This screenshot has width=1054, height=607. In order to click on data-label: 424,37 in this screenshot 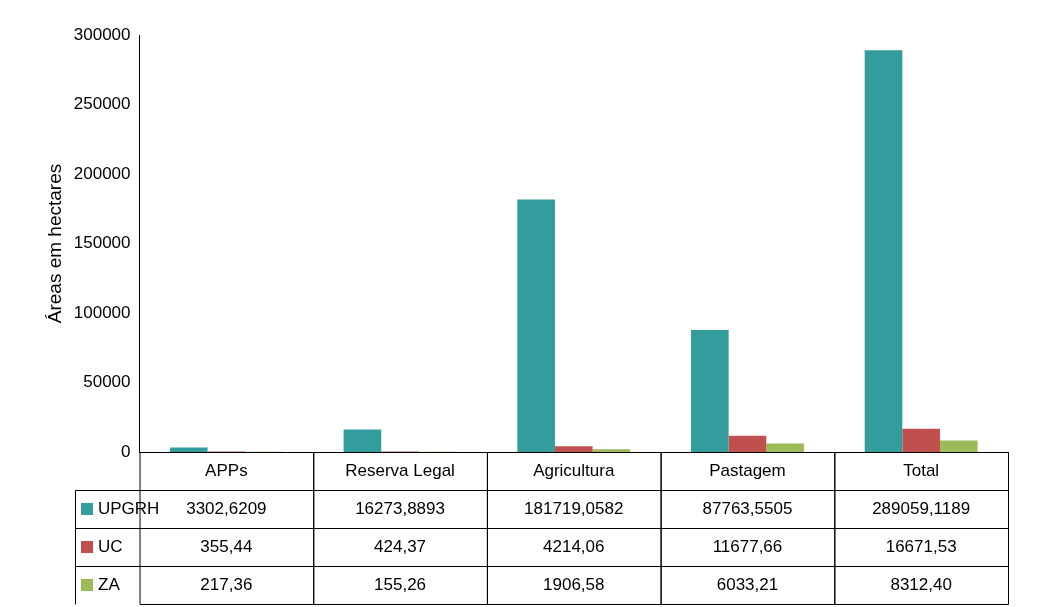, I will do `click(400, 546)`.